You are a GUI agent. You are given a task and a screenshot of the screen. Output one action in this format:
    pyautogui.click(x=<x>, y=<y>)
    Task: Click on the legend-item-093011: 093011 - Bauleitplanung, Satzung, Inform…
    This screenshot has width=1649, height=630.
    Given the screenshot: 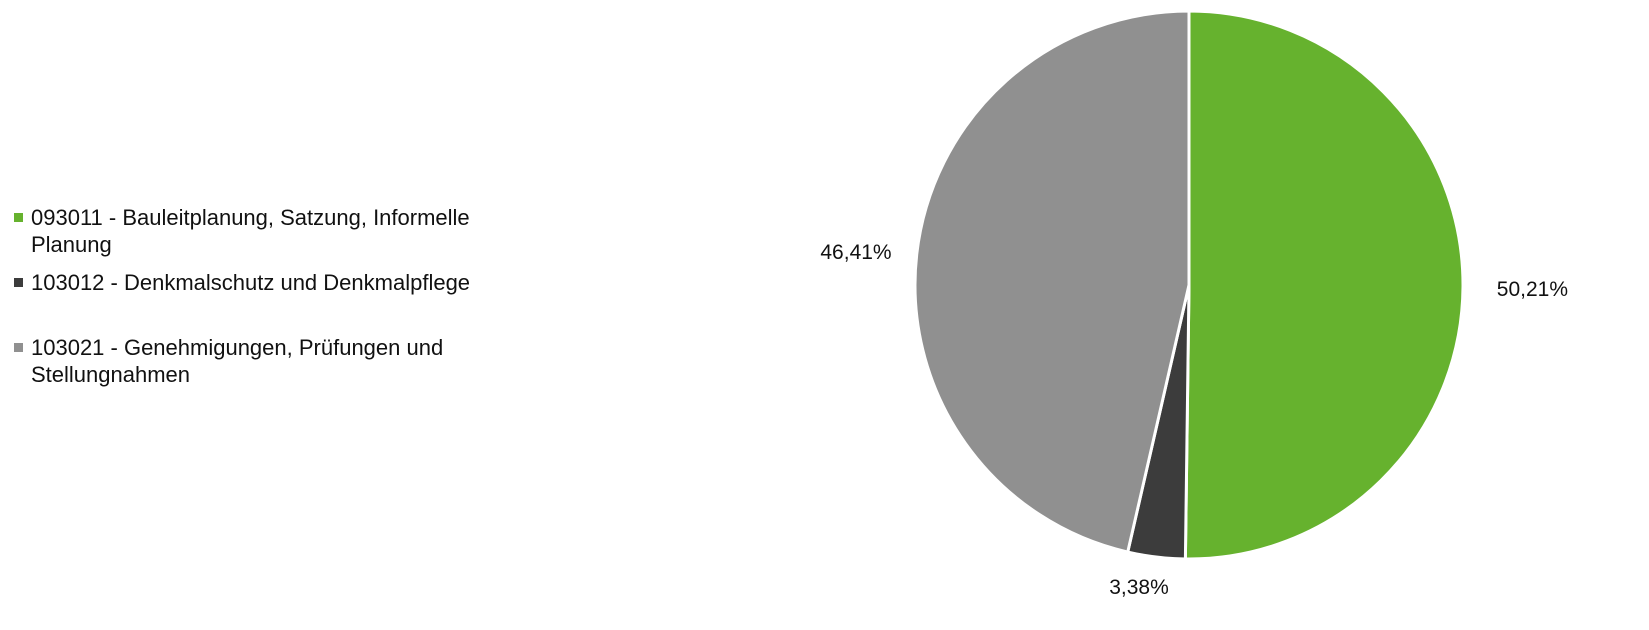 What is the action you would take?
    pyautogui.click(x=262, y=231)
    